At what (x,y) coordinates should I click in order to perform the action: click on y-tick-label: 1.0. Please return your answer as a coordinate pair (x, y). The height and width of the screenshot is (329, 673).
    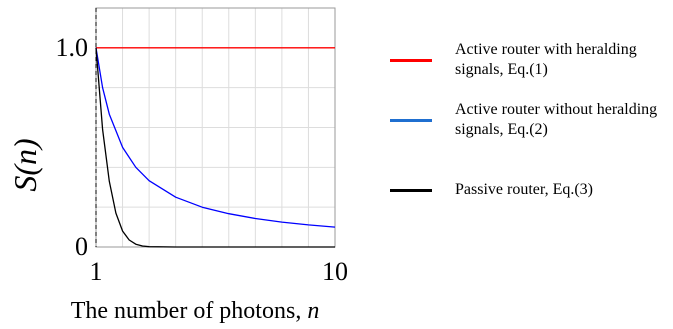
    Looking at the image, I should click on (72, 47).